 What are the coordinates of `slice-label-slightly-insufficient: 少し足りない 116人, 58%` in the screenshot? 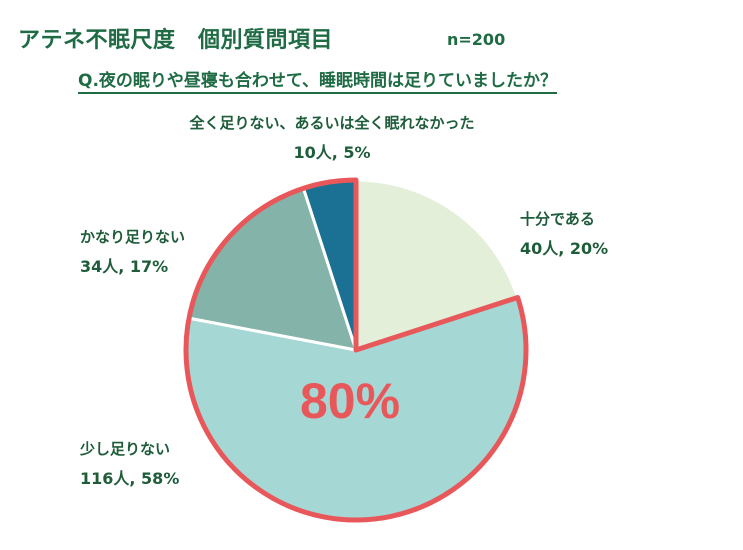 It's located at (129, 464).